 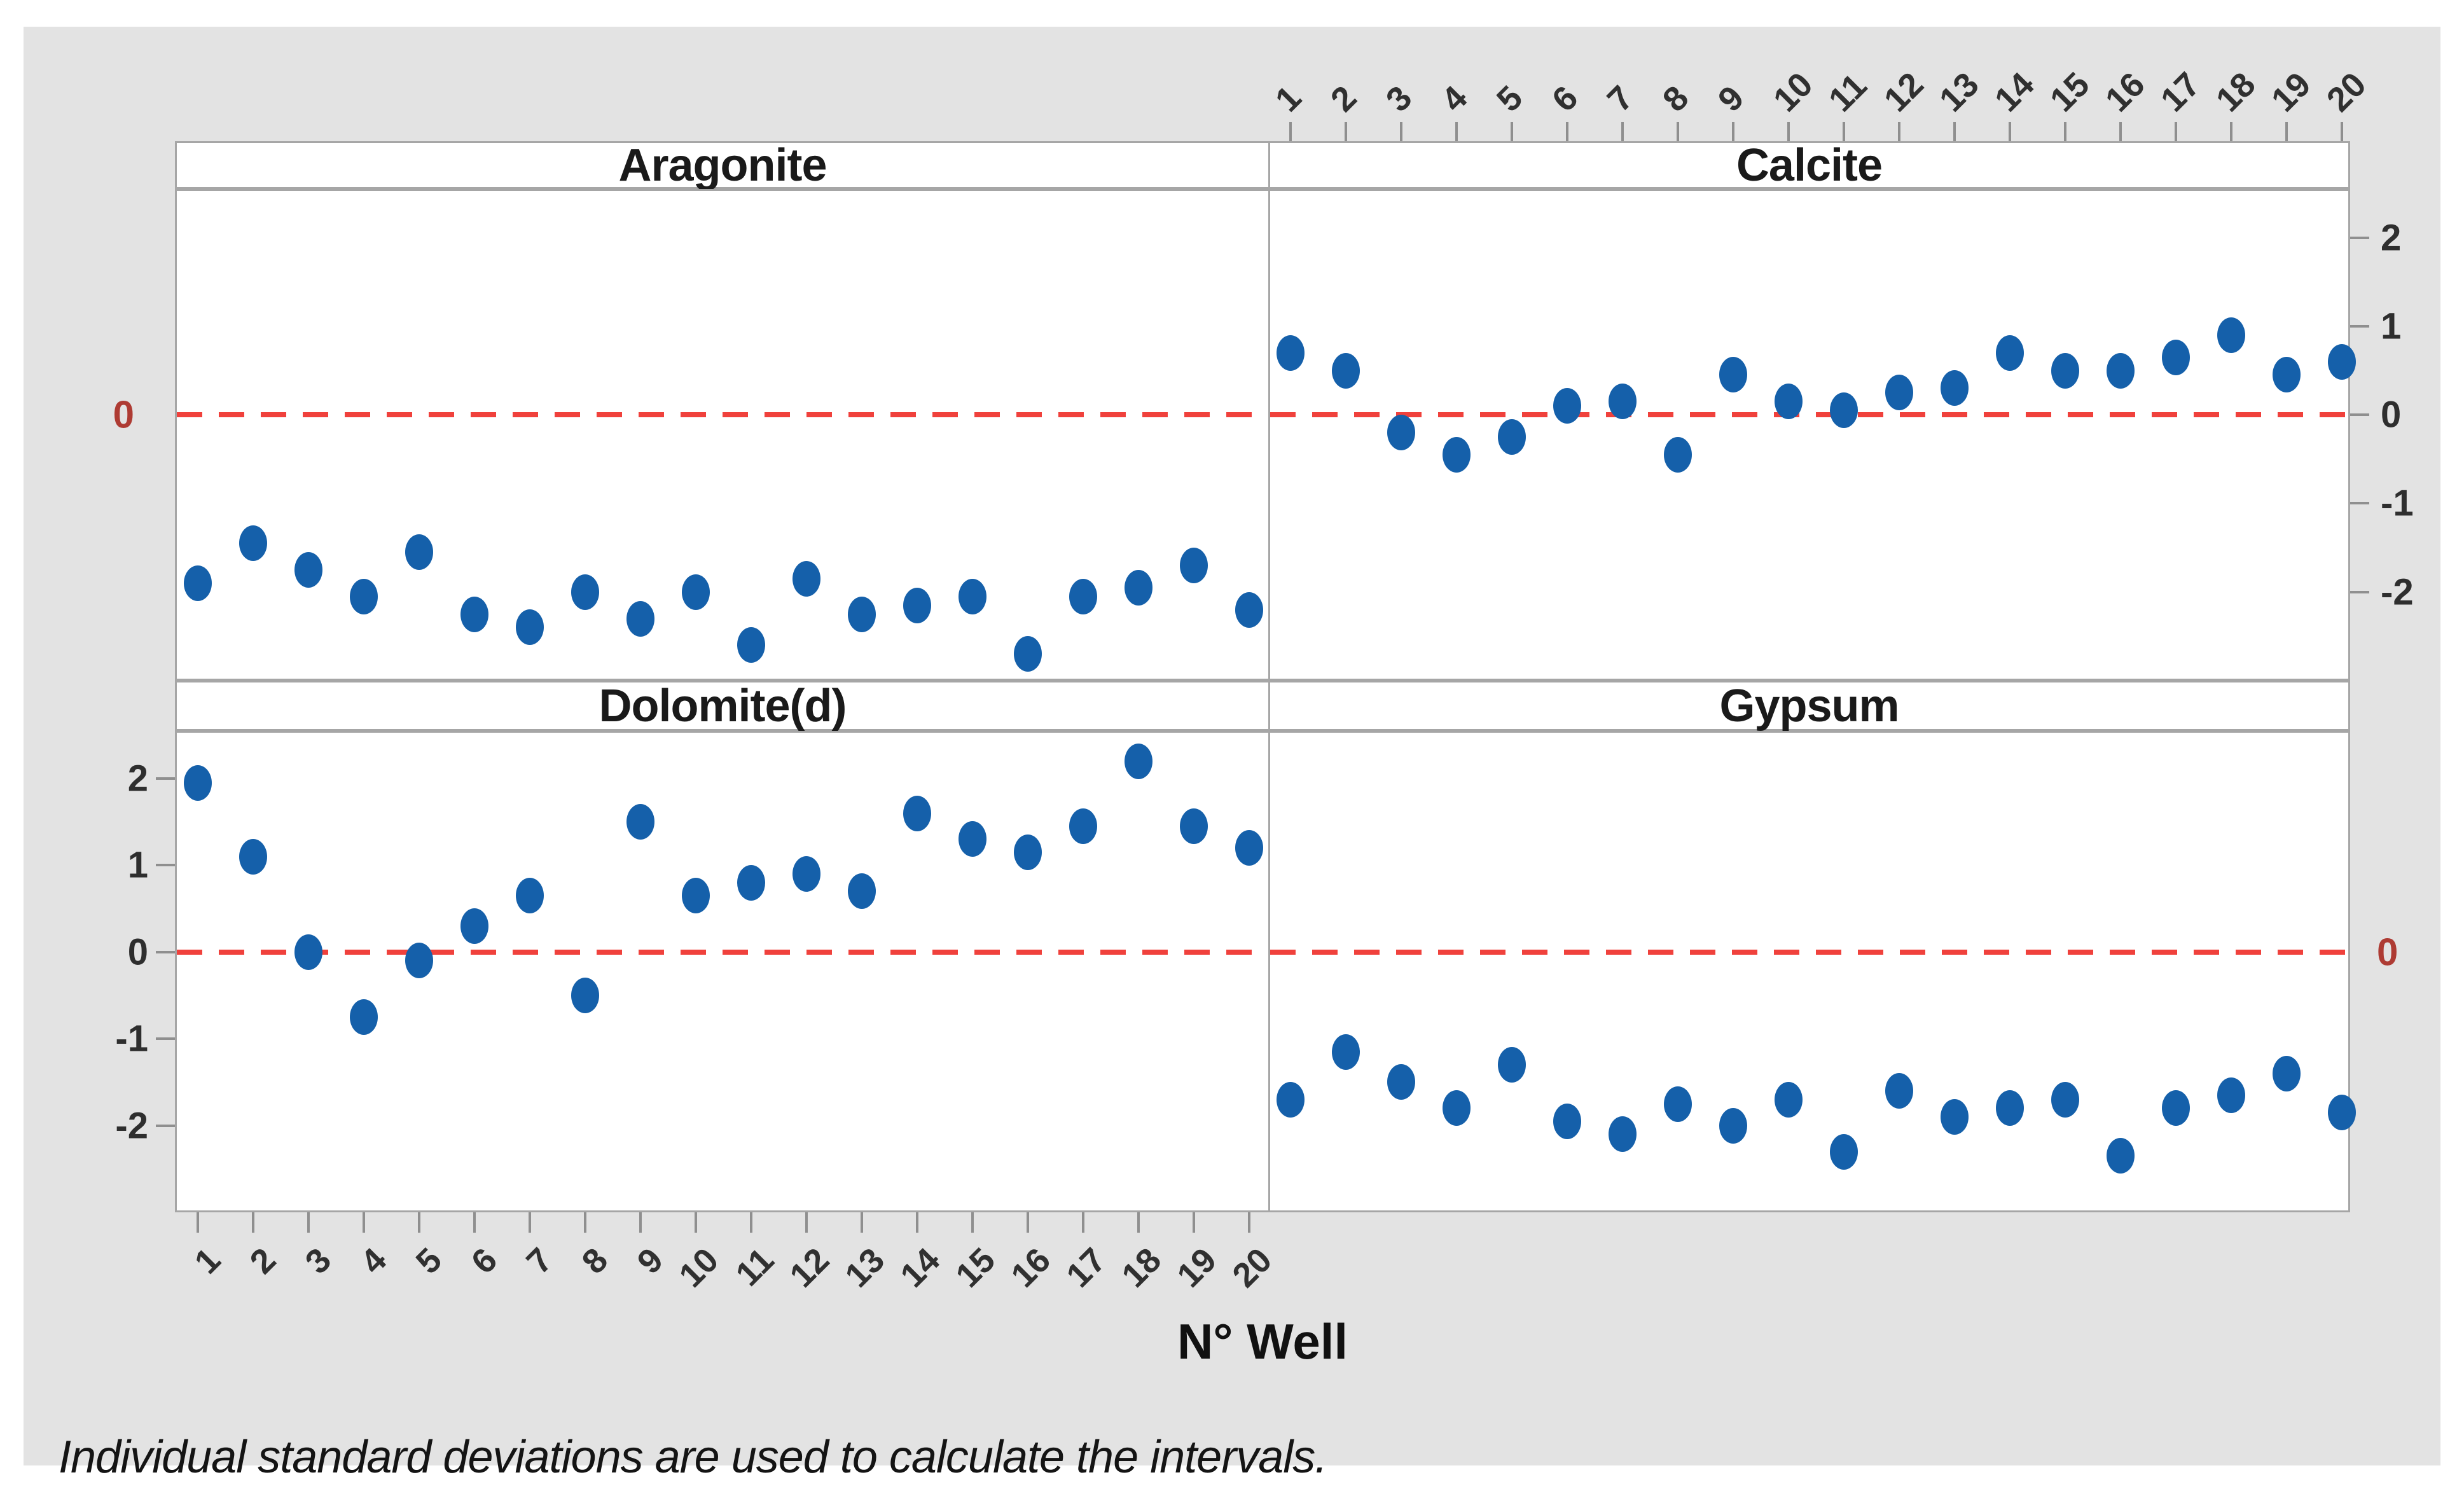 What do you see at coordinates (1731, 99) in the screenshot?
I see `x-axis-top-tick-label-text: 9` at bounding box center [1731, 99].